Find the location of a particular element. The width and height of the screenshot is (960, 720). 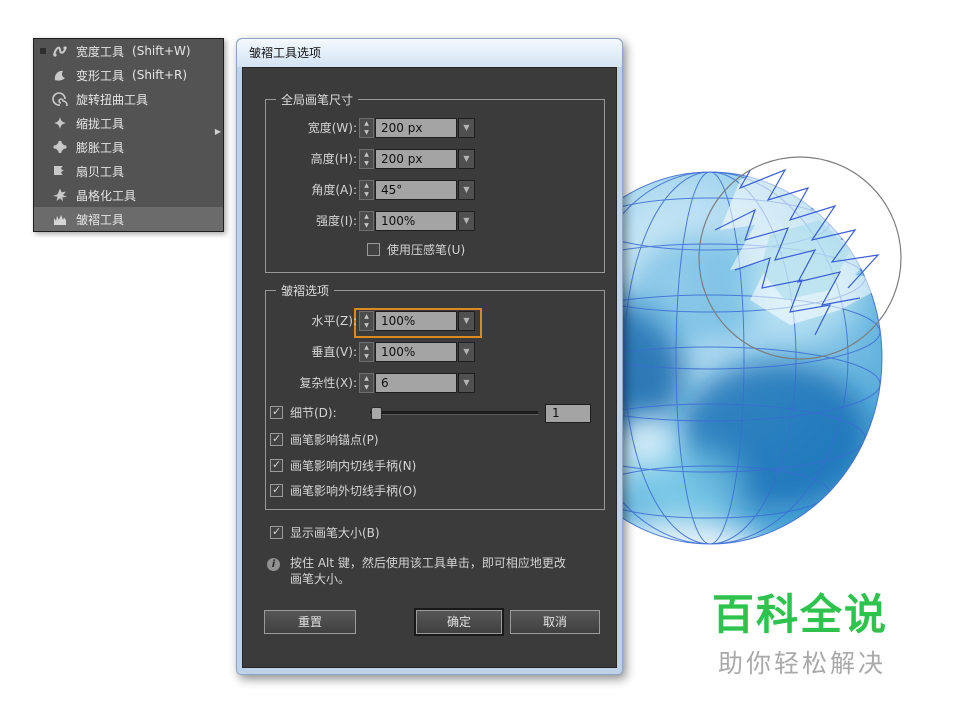

watermark: 百科全说 助你轻松解决 is located at coordinates (800, 635).